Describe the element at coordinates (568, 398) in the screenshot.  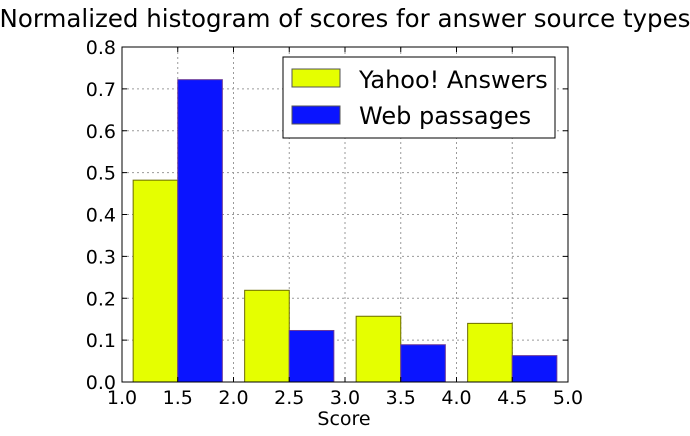
I see `x-tick-label: 5.0` at that location.